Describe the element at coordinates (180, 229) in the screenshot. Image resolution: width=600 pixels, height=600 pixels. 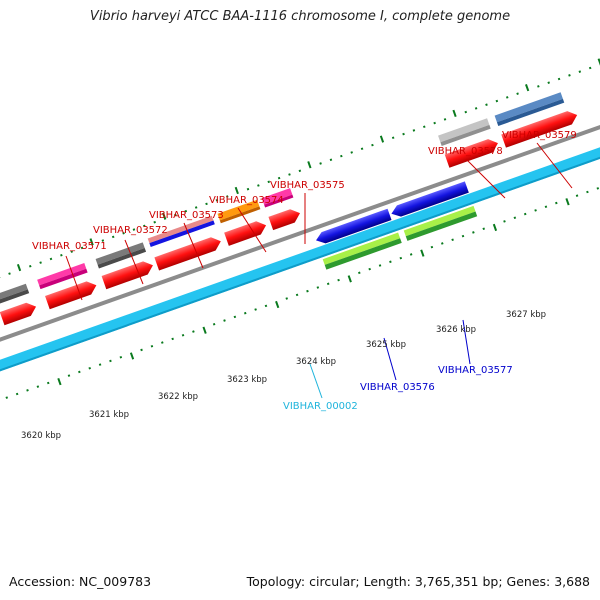
I see `category-box-salmon` at that location.